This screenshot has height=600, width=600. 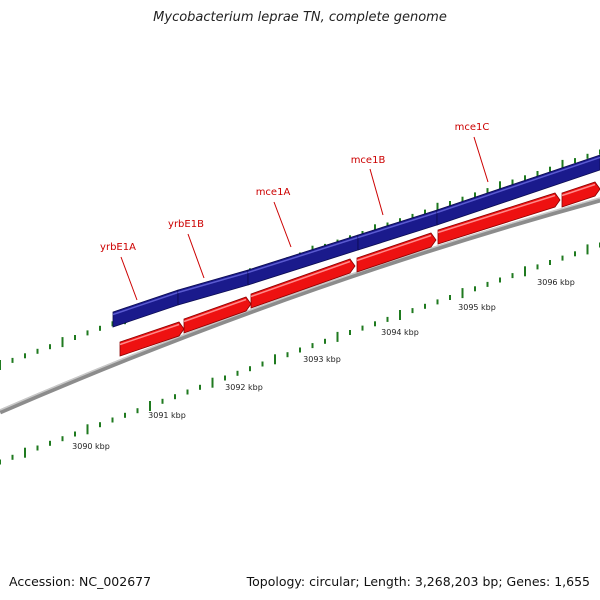 What do you see at coordinates (273, 192) in the screenshot?
I see `gene-label-mce1A: mce1A` at bounding box center [273, 192].